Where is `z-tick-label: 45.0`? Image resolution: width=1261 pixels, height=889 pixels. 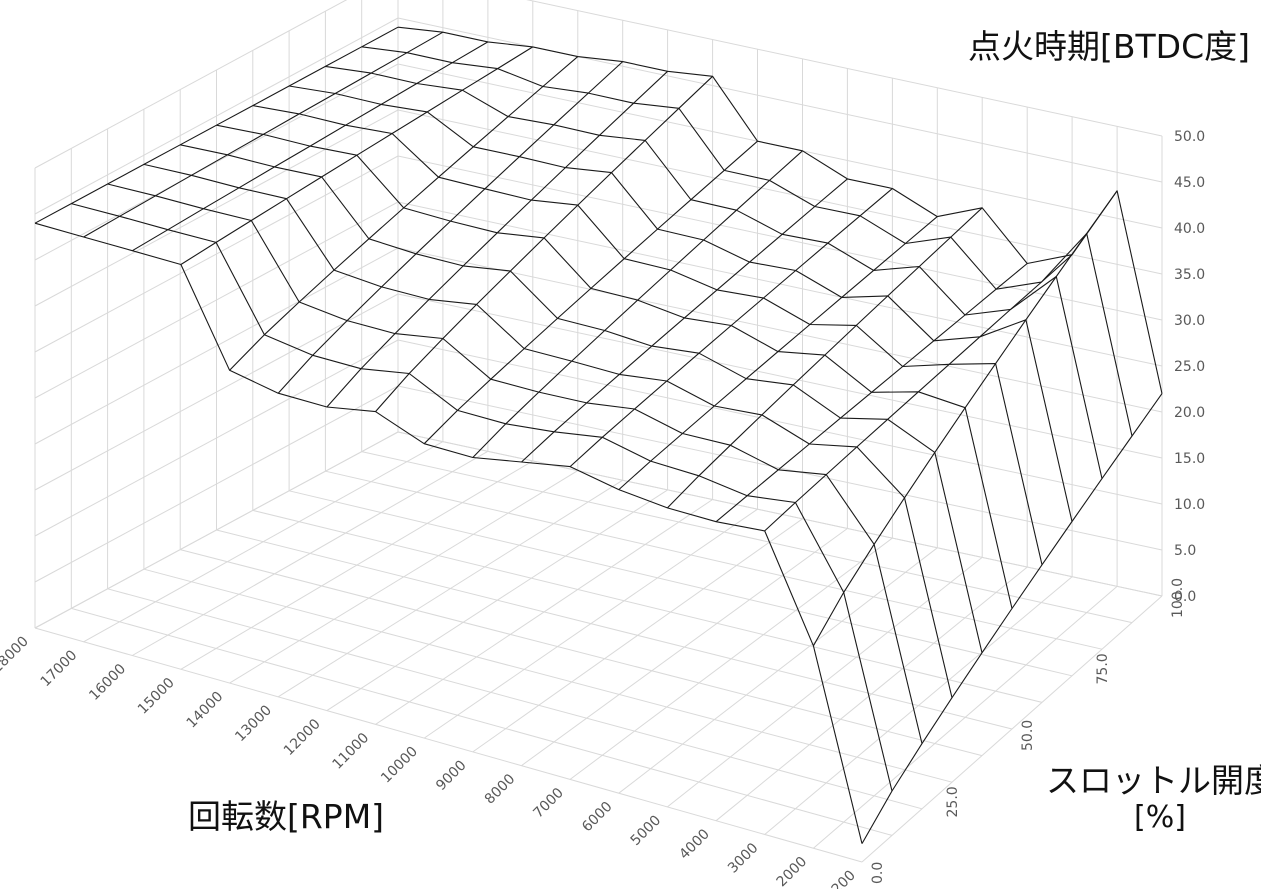 z-tick-label: 45.0 is located at coordinates (1189, 183).